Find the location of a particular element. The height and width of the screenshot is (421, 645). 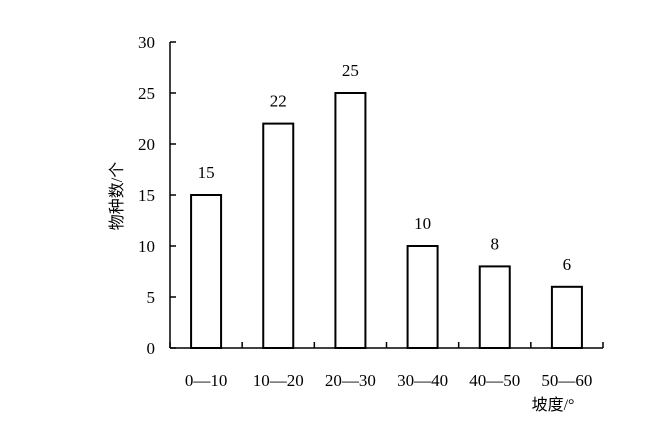

x-tick-label: 0—10 is located at coordinates (206, 380).